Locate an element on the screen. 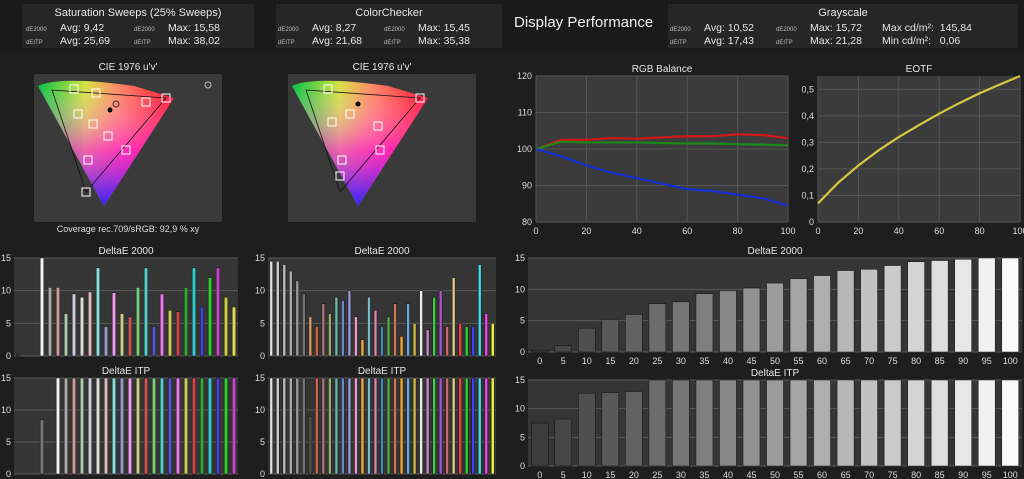 The image size is (1024, 479). saturation-targets is located at coordinates (120, 140).